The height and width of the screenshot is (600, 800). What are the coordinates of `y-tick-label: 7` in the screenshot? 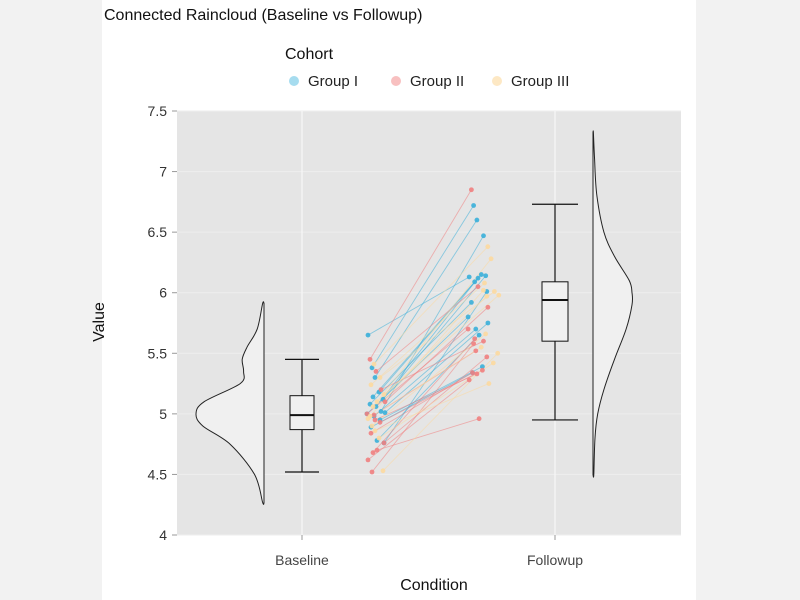 It's located at (163, 172).